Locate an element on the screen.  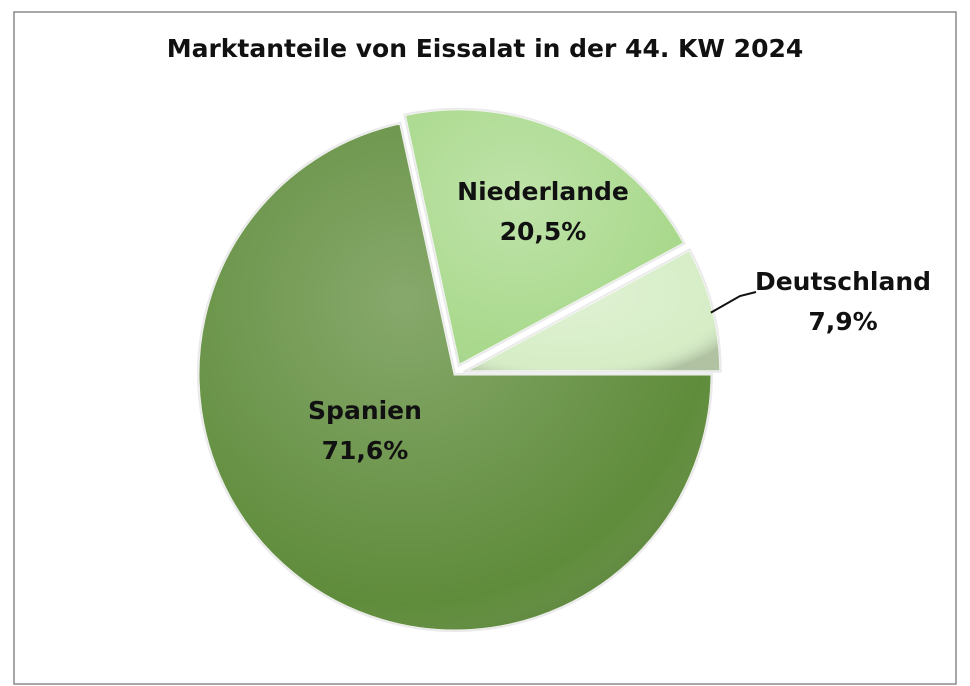
leader-line is located at coordinates (733, 302).